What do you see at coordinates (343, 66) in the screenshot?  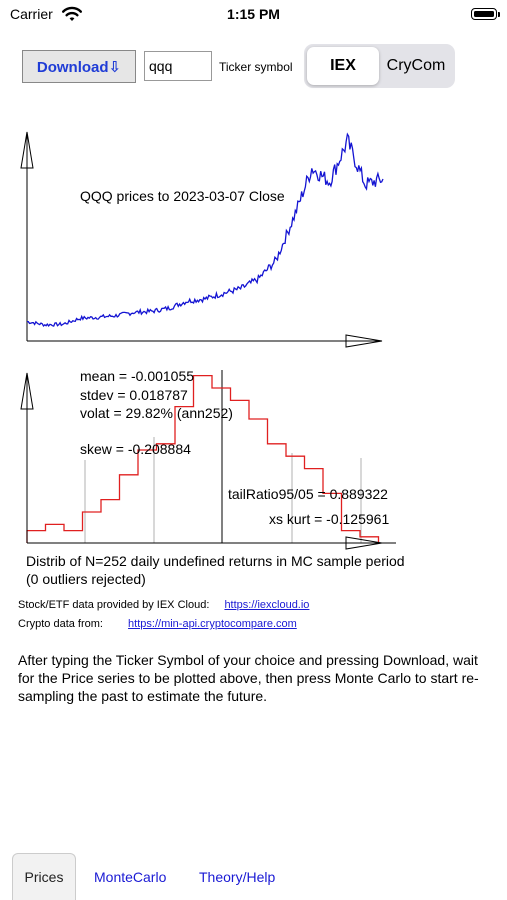 I see `segment-iex: IEX` at bounding box center [343, 66].